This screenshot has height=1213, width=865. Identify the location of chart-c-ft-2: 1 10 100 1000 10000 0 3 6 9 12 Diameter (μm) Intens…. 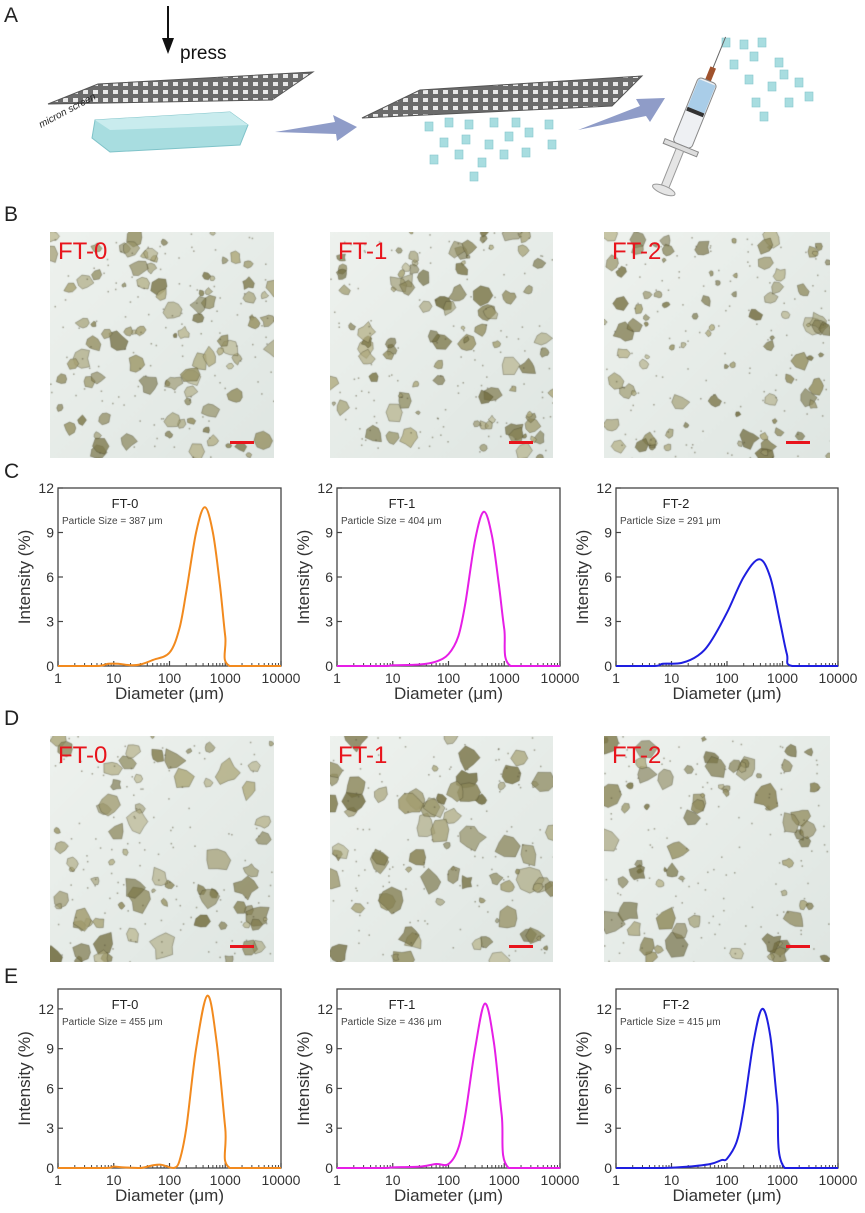
(715, 591).